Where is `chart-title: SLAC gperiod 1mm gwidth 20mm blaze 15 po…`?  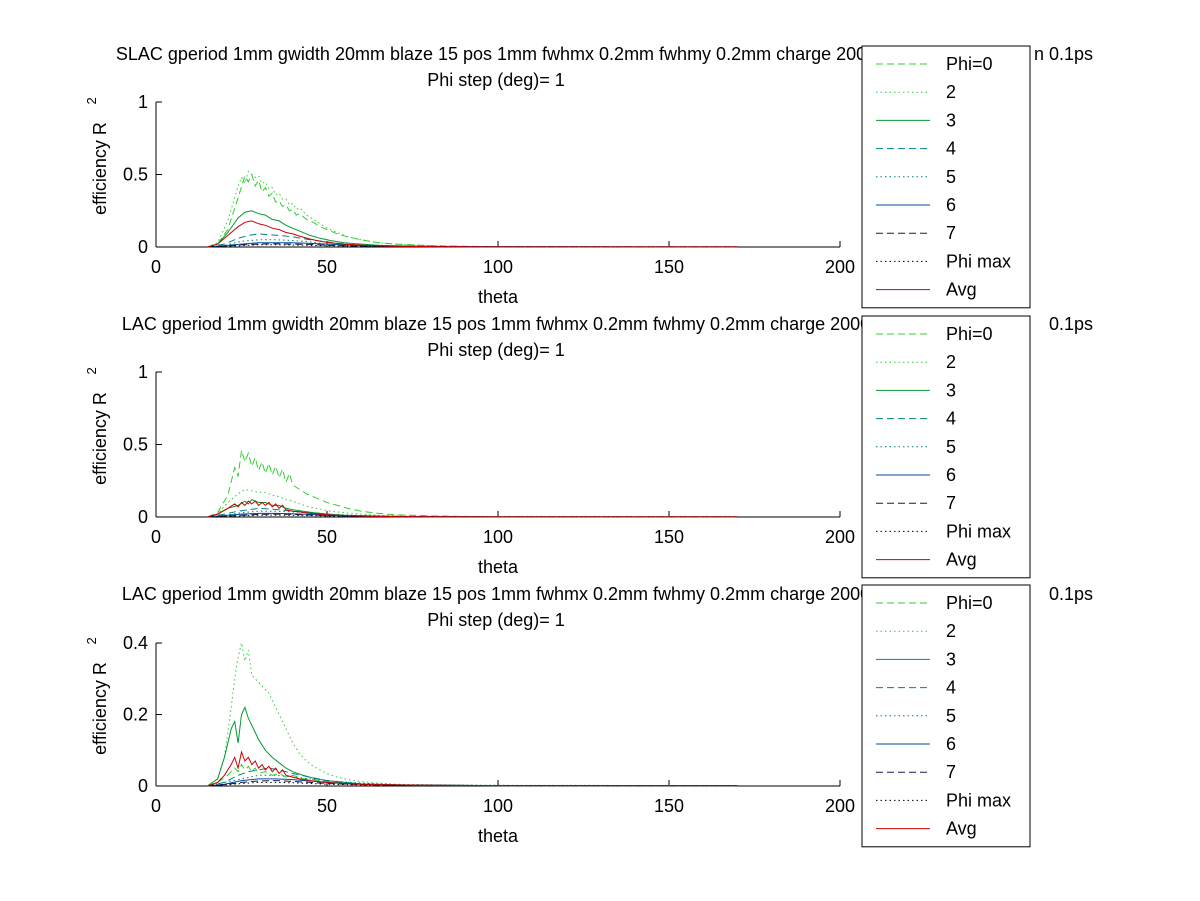
chart-title: SLAC gperiod 1mm gwidth 20mm blaze 15 po… is located at coordinates (496, 54).